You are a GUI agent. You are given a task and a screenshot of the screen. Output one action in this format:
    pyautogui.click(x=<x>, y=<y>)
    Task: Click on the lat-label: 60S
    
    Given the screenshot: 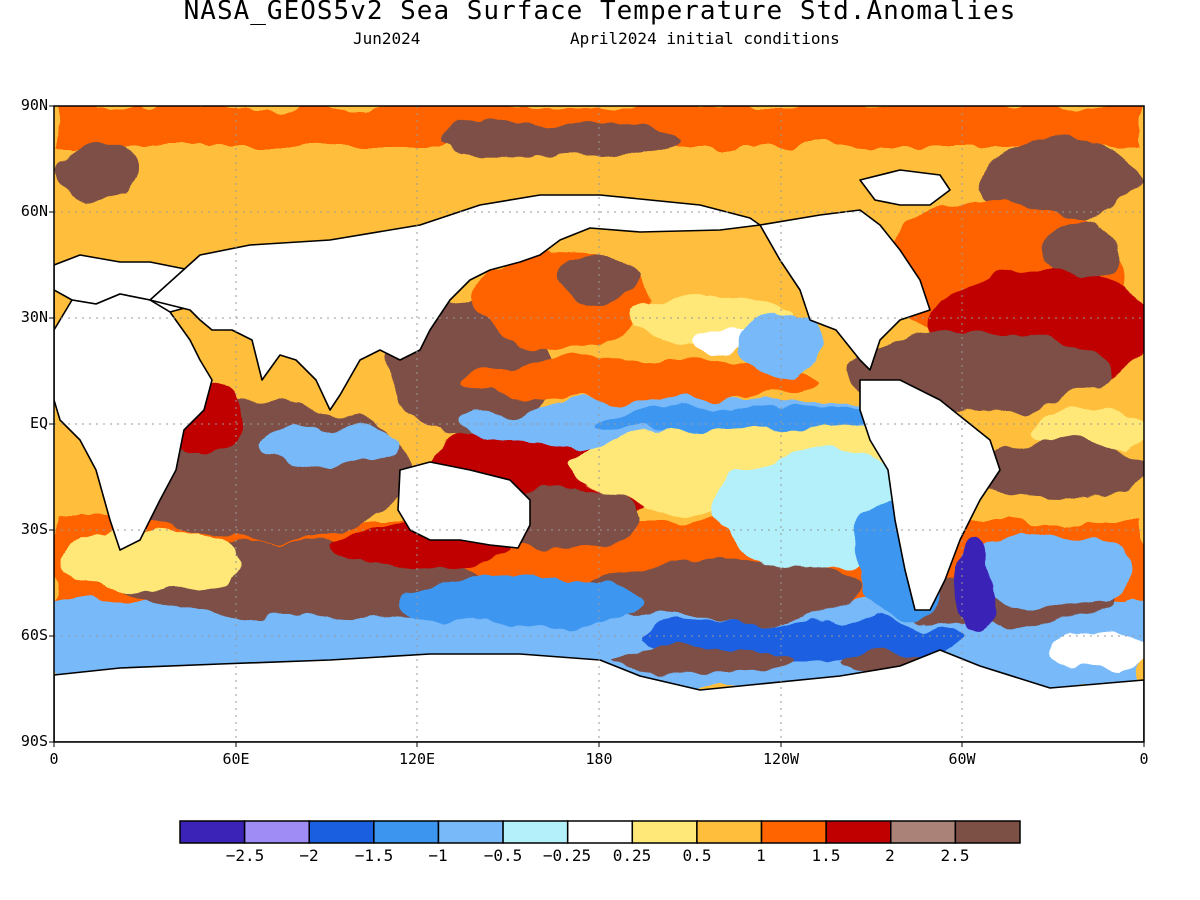 What is the action you would take?
    pyautogui.click(x=34, y=635)
    